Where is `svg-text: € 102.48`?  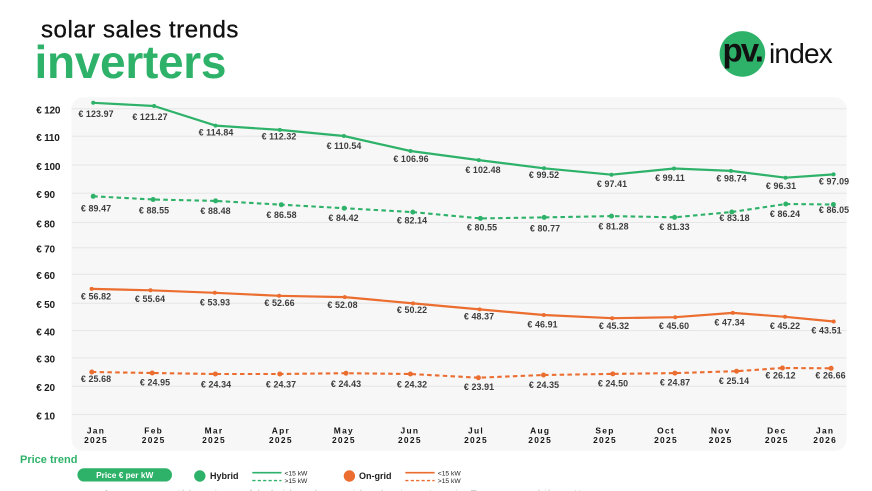 svg-text: € 102.48 is located at coordinates (482, 170).